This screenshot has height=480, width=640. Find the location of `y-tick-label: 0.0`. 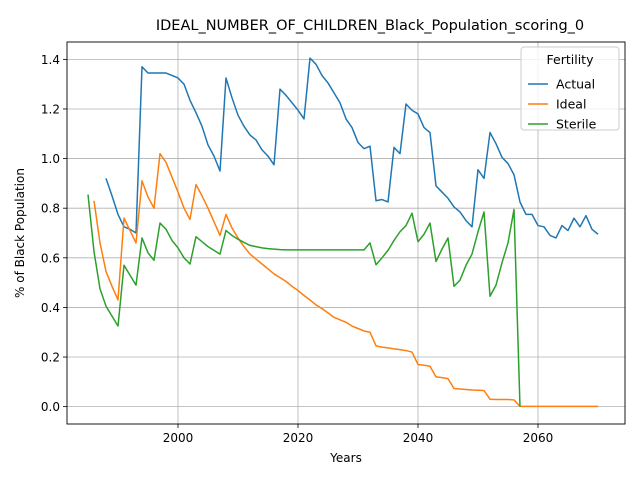

y-tick-label: 0.0 is located at coordinates (50, 407).